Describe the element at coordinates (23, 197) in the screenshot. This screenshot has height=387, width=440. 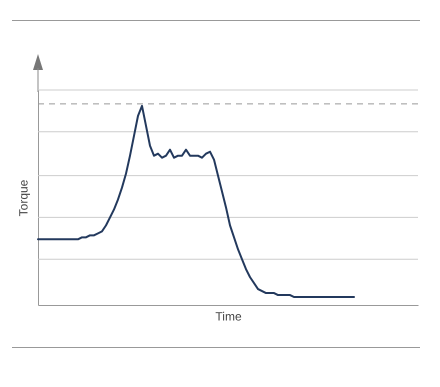
I see `y-axis-title: Torque` at that location.